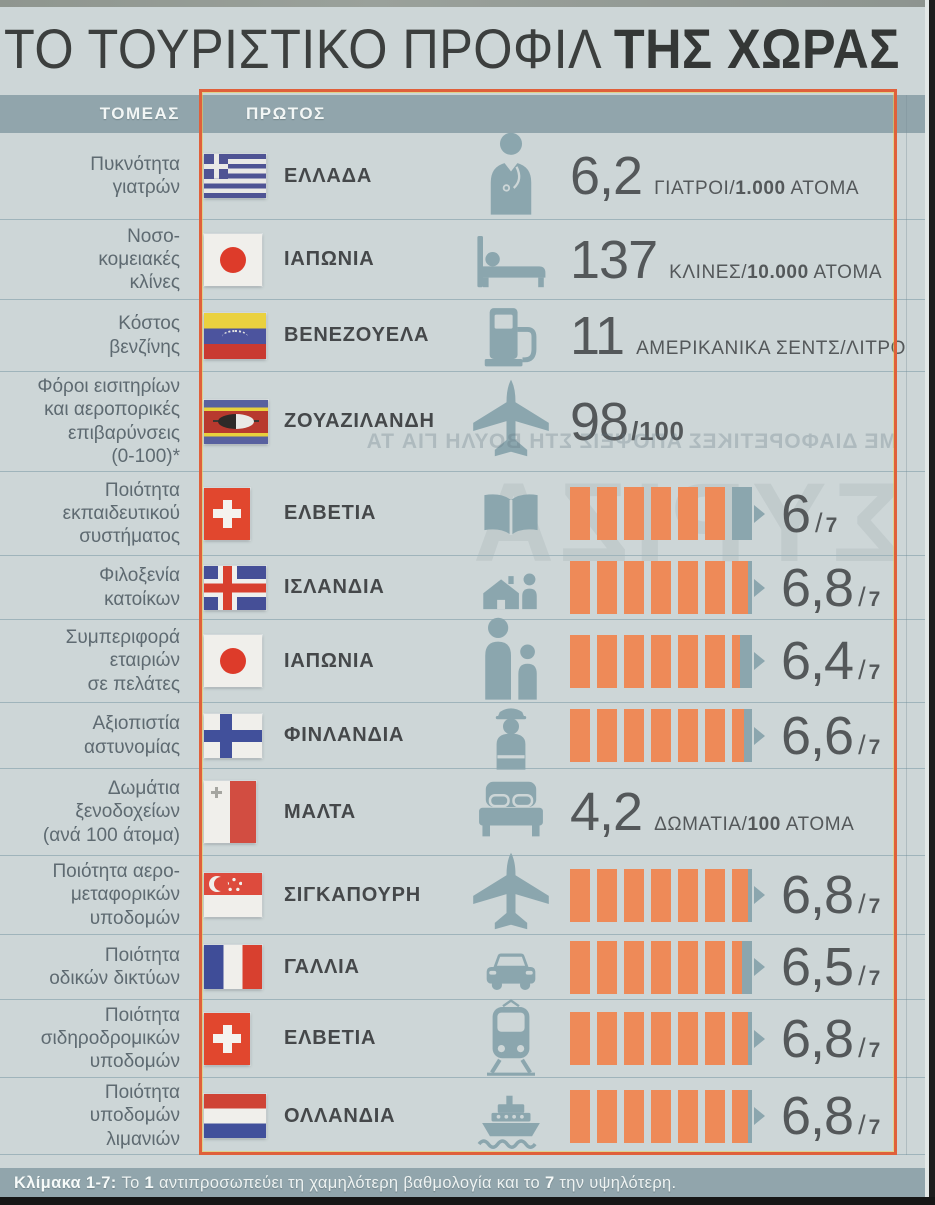  Describe the element at coordinates (233, 967) in the screenshot. I see `france-flag` at that location.